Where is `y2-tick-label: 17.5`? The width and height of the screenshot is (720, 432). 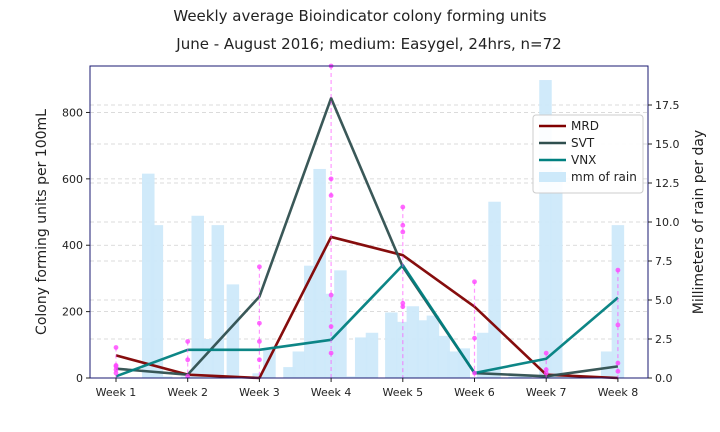 y2-tick-label: 17.5 is located at coordinates (667, 105).